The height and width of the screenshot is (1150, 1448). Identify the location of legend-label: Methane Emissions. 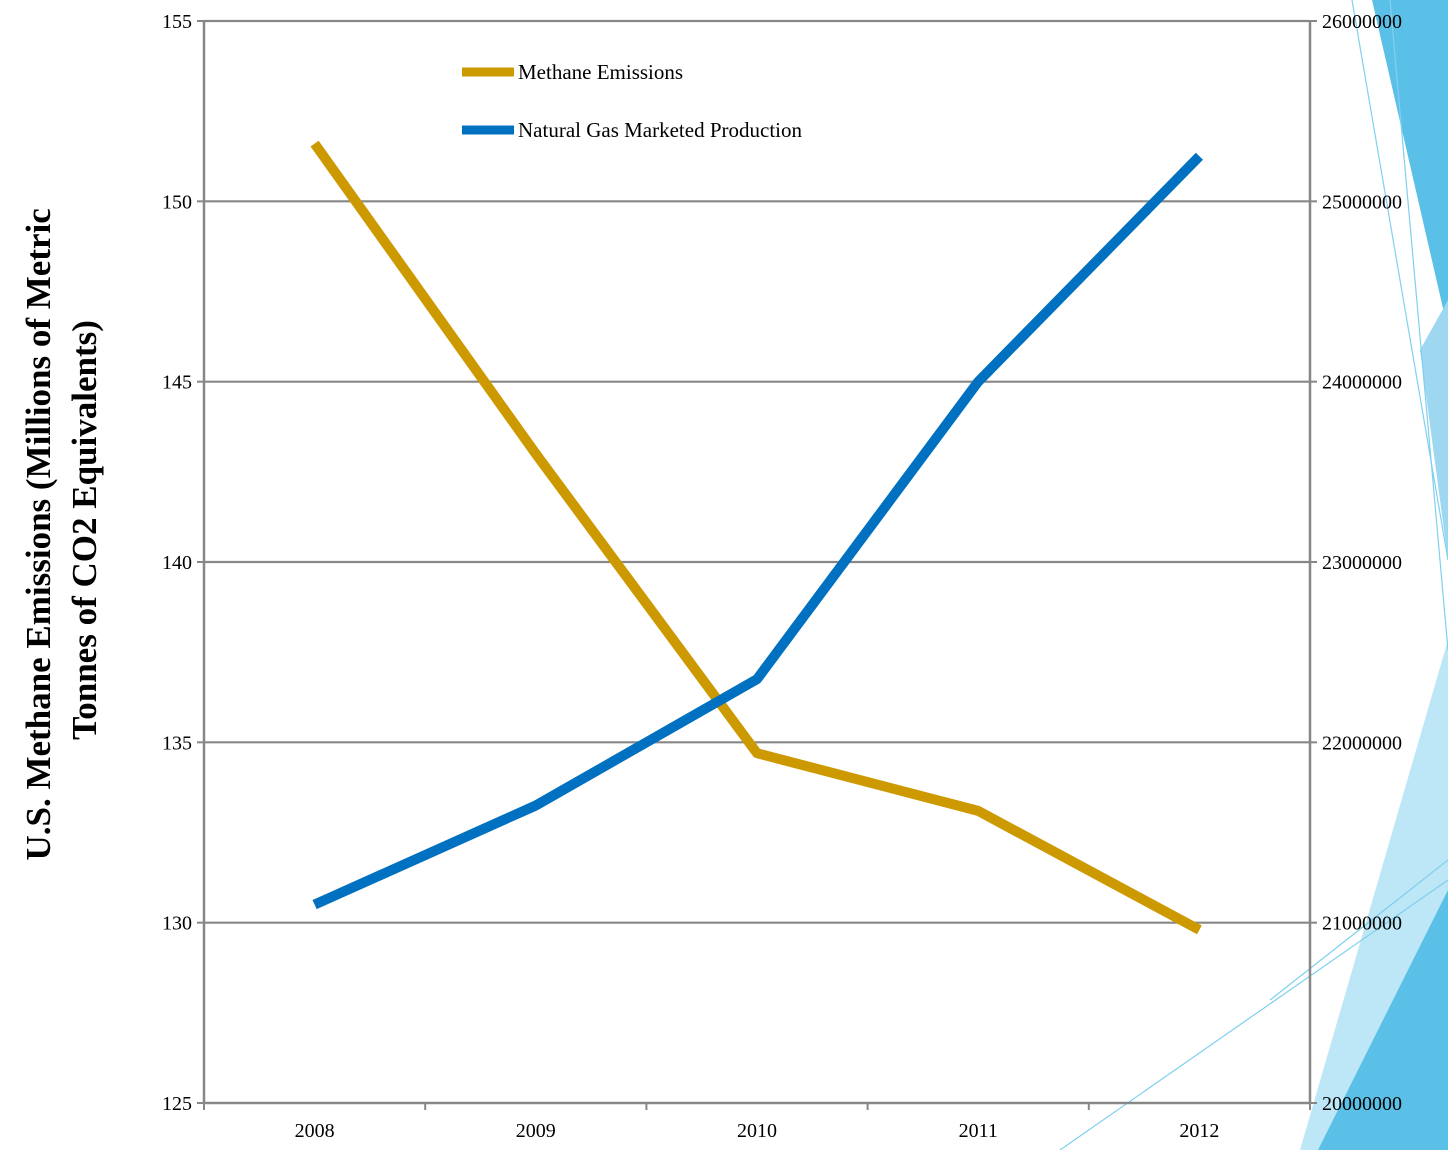
(600, 72).